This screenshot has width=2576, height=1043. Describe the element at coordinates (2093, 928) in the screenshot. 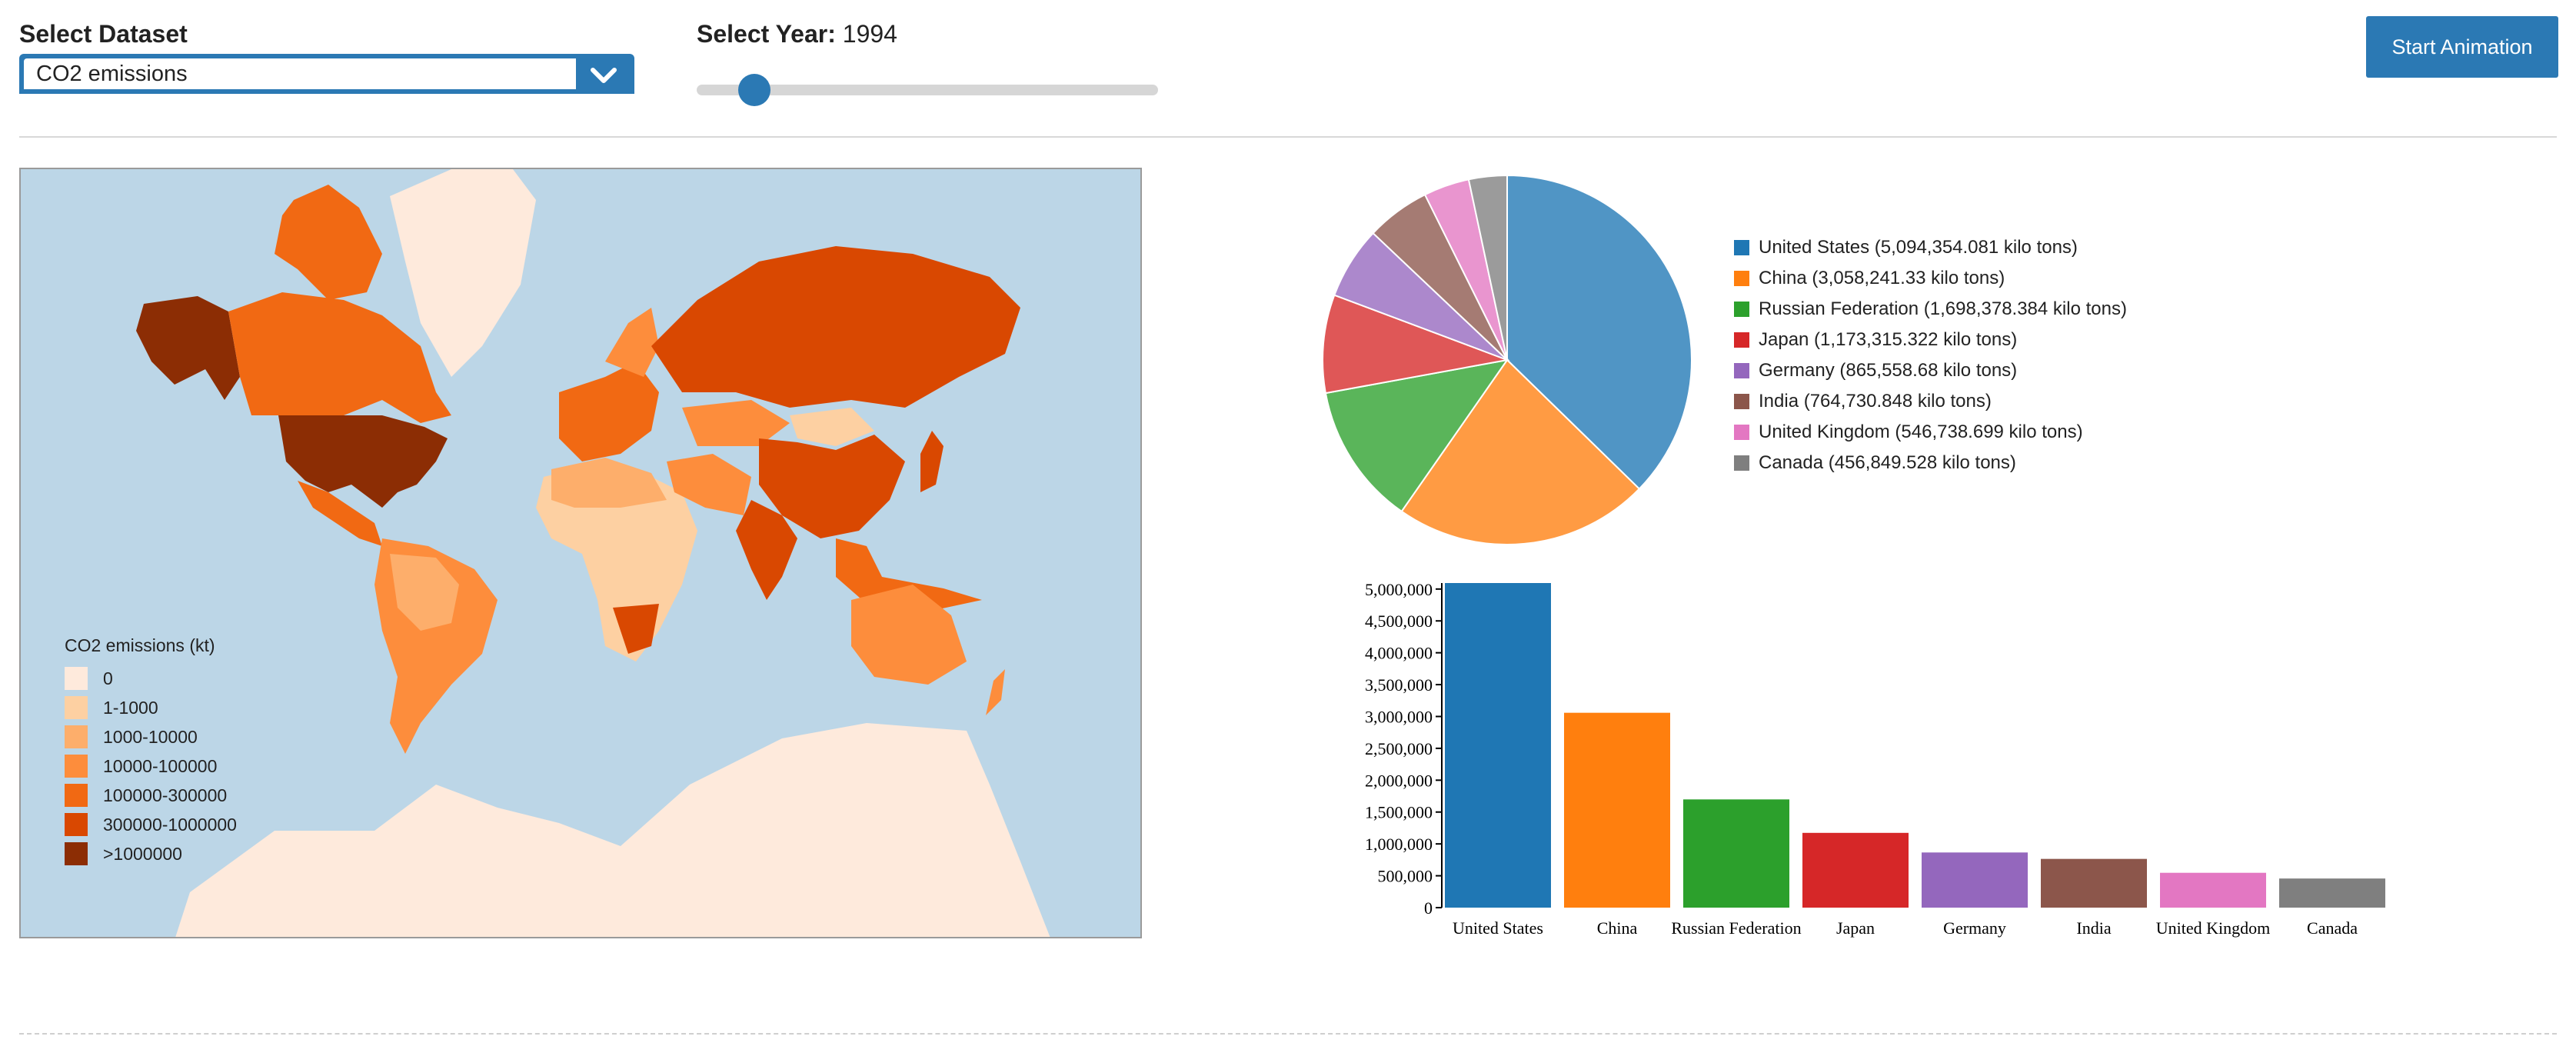

I see `x-tick-label: India` at that location.